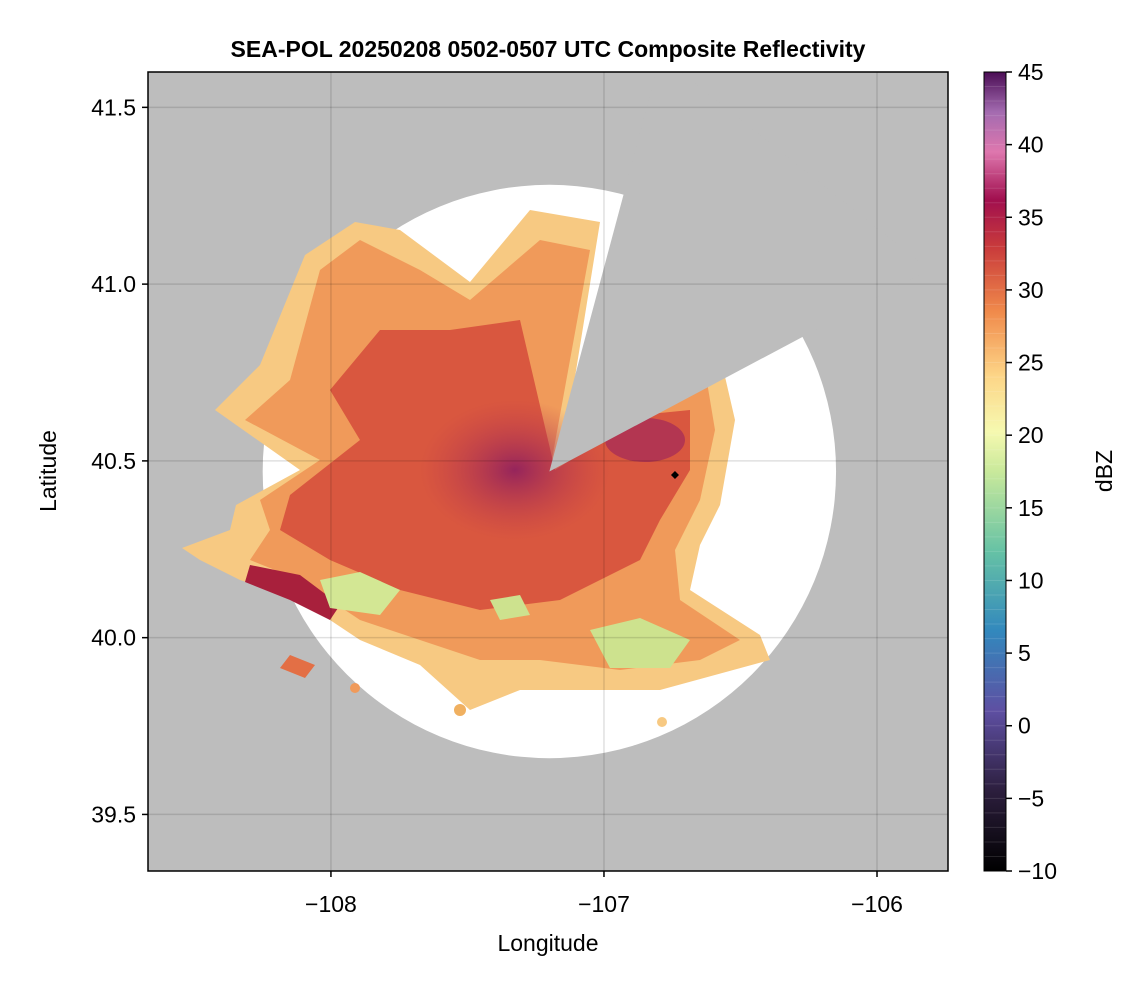 This screenshot has height=990, width=1146. Describe the element at coordinates (360, 593) in the screenshot. I see `echo-light-west` at that location.